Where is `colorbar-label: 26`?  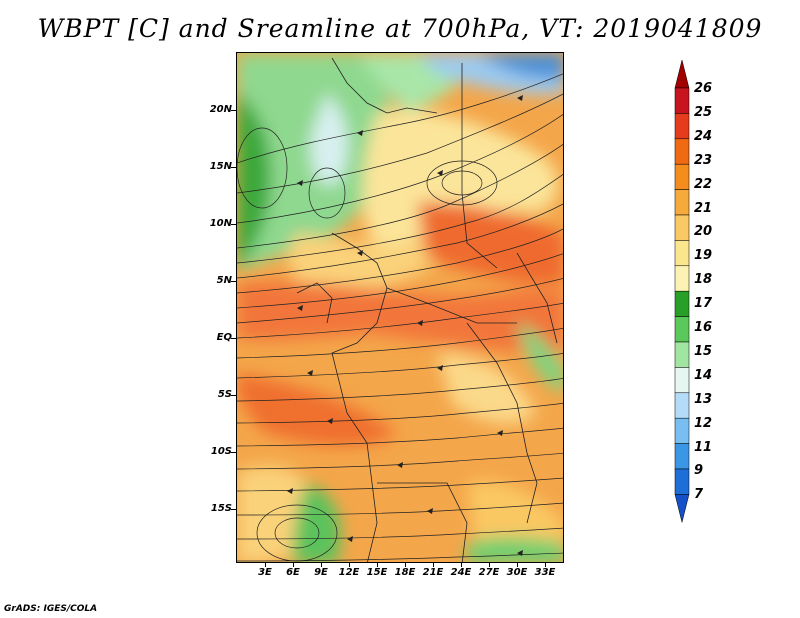
colorbar-label: 26 is located at coordinates (703, 88).